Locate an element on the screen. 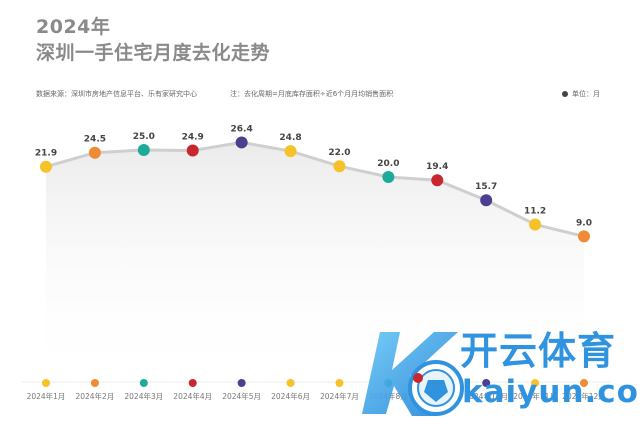 This screenshot has height=434, width=640. data-label: 24.5 is located at coordinates (95, 140).